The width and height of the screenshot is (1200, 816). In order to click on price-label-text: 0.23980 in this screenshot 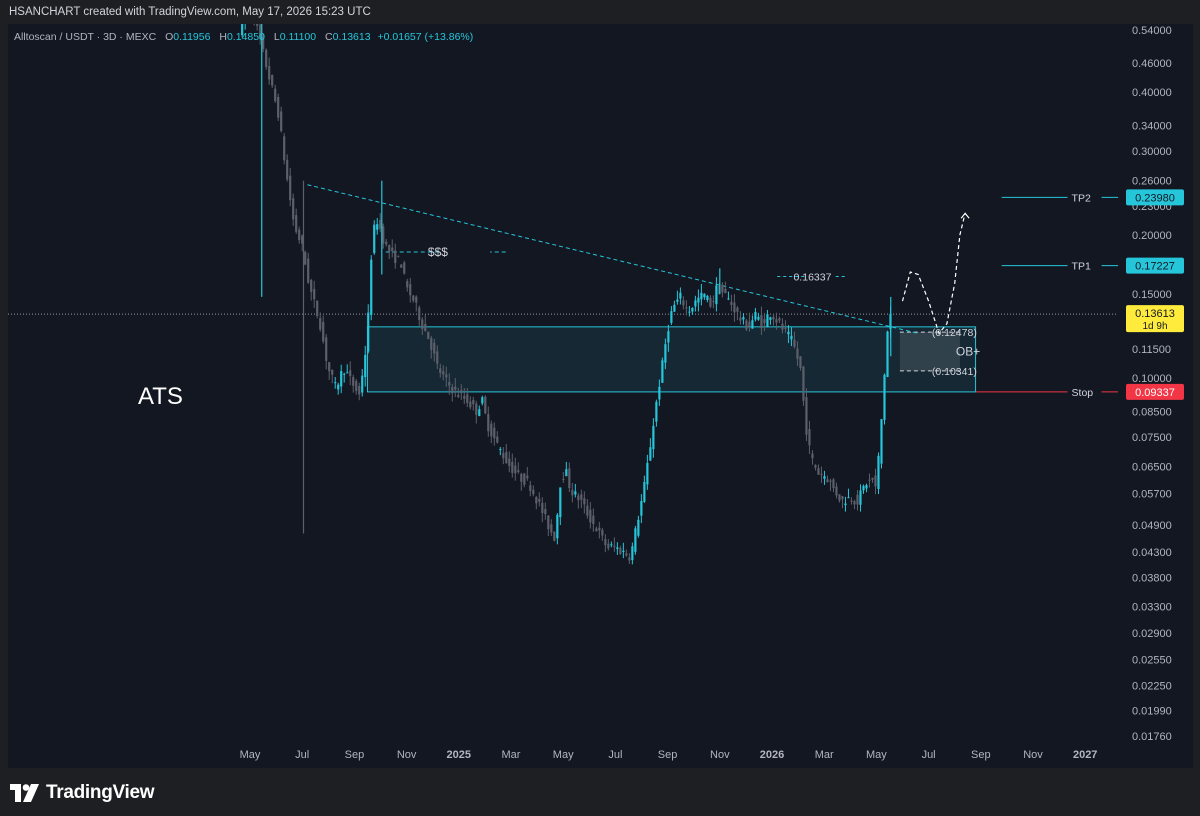, I will do `click(1155, 198)`.